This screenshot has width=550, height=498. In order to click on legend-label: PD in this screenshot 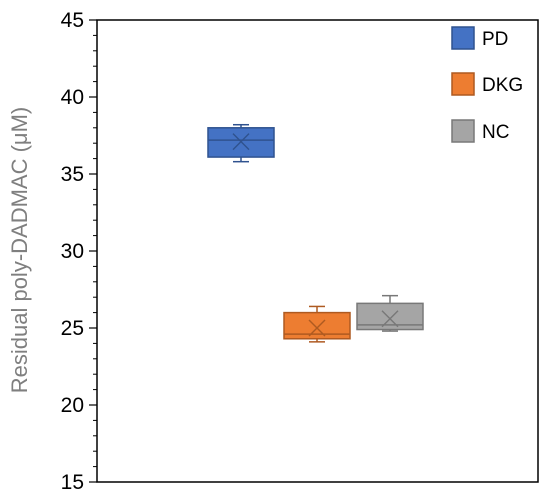, I will do `click(495, 39)`.